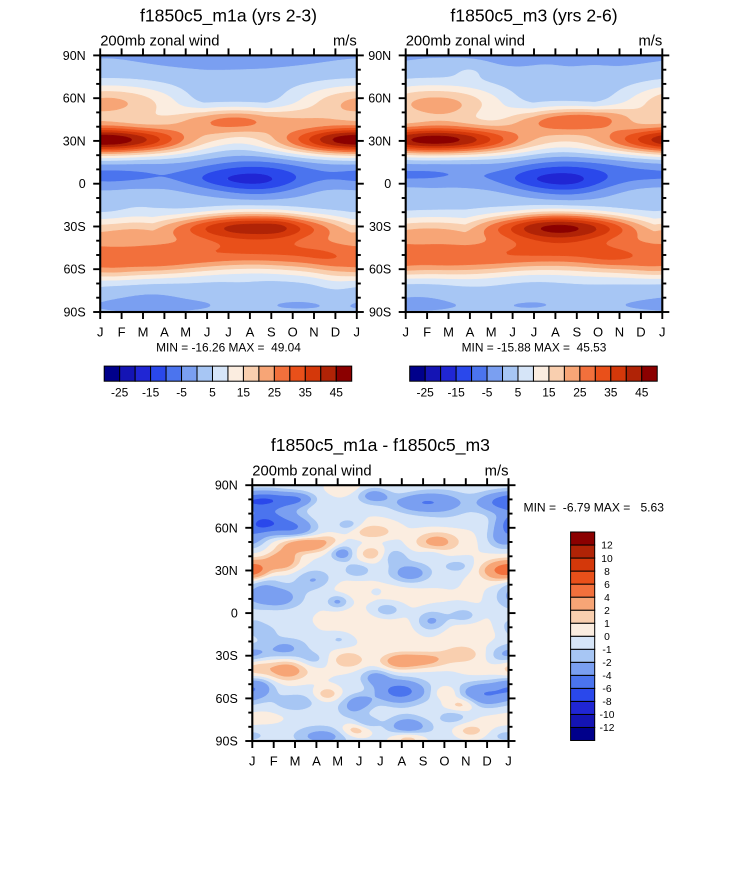 The width and height of the screenshot is (733, 874). I want to click on svg-text: MIN = -6.79 MAX = 5.63, so click(594, 508).